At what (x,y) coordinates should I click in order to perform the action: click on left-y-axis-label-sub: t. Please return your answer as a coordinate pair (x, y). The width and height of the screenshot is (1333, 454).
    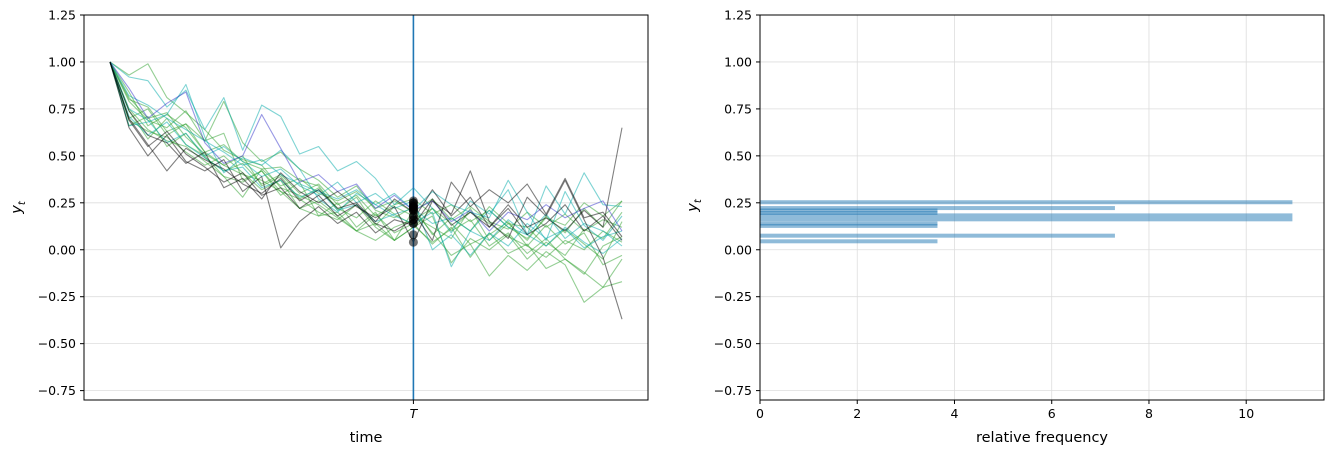
    Looking at the image, I should click on (22, 202).